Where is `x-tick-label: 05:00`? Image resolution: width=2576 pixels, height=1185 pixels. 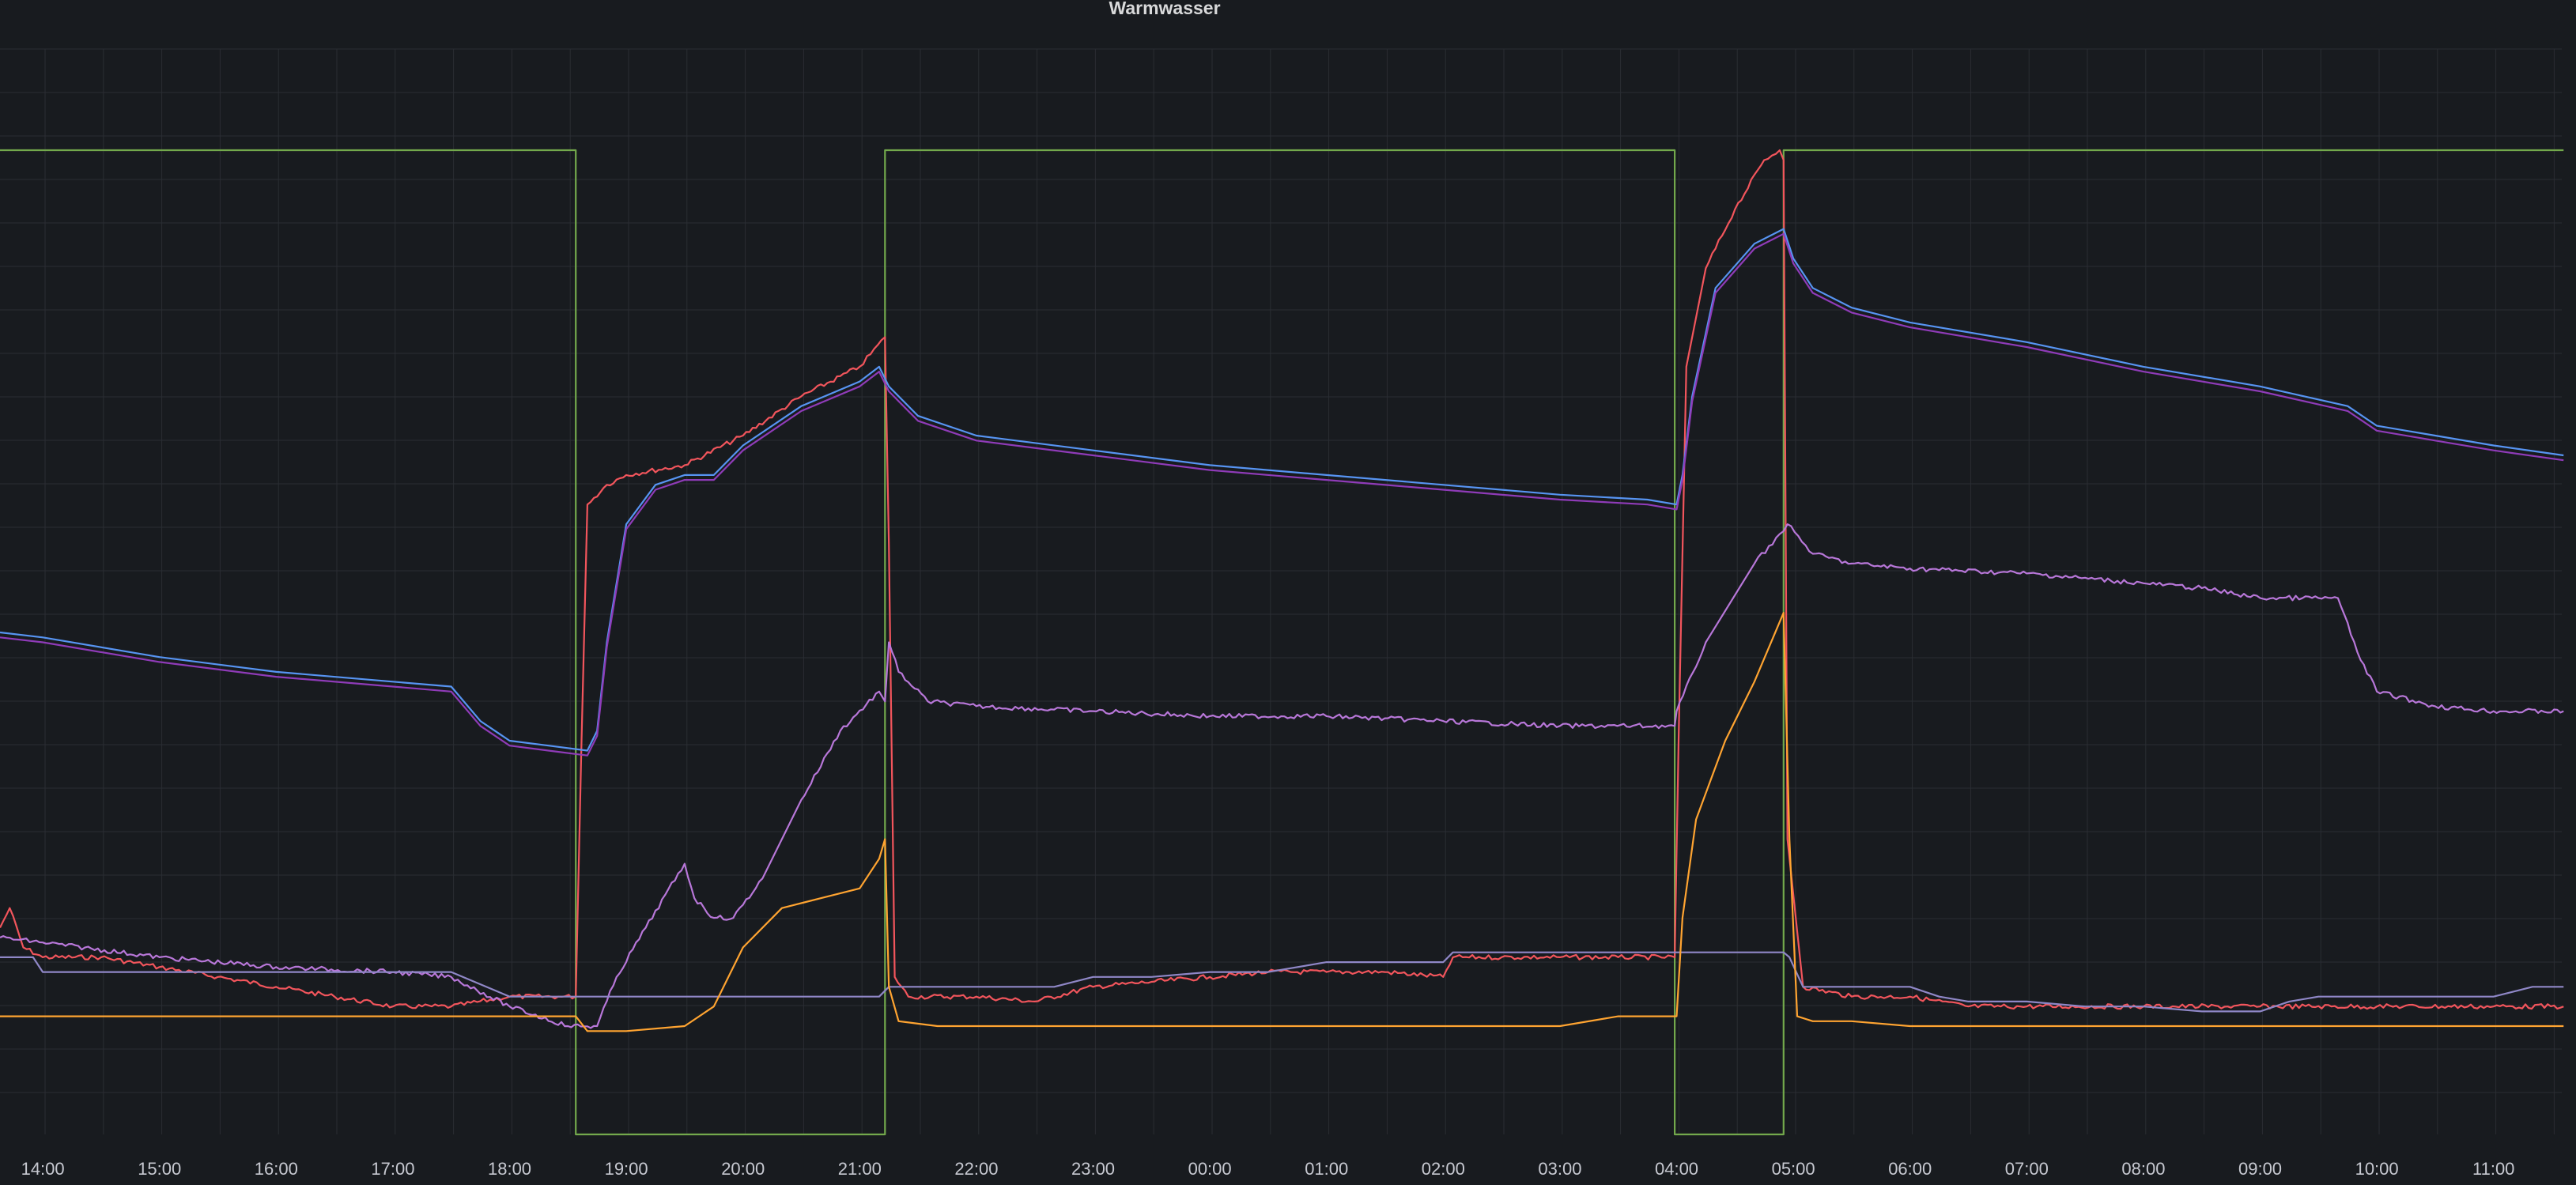
x-tick-label: 05:00 is located at coordinates (1793, 1169).